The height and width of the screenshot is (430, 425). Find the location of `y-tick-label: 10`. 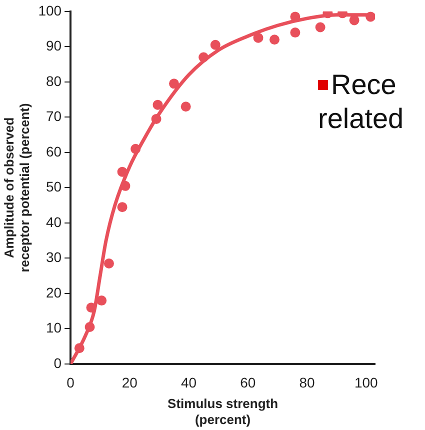

y-tick-label: 10 is located at coordinates (54, 328).